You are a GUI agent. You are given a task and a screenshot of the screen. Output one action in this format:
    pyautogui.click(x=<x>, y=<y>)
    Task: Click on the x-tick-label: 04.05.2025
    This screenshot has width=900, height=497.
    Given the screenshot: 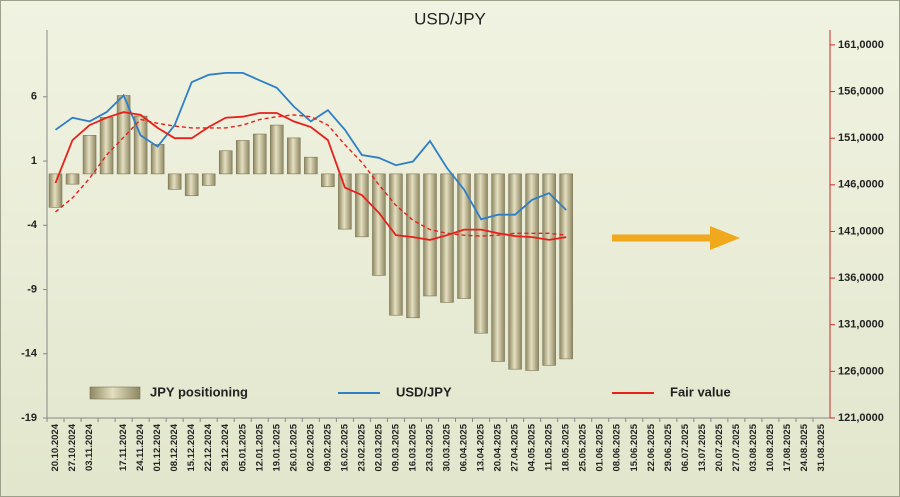 What is the action you would take?
    pyautogui.click(x=532, y=447)
    